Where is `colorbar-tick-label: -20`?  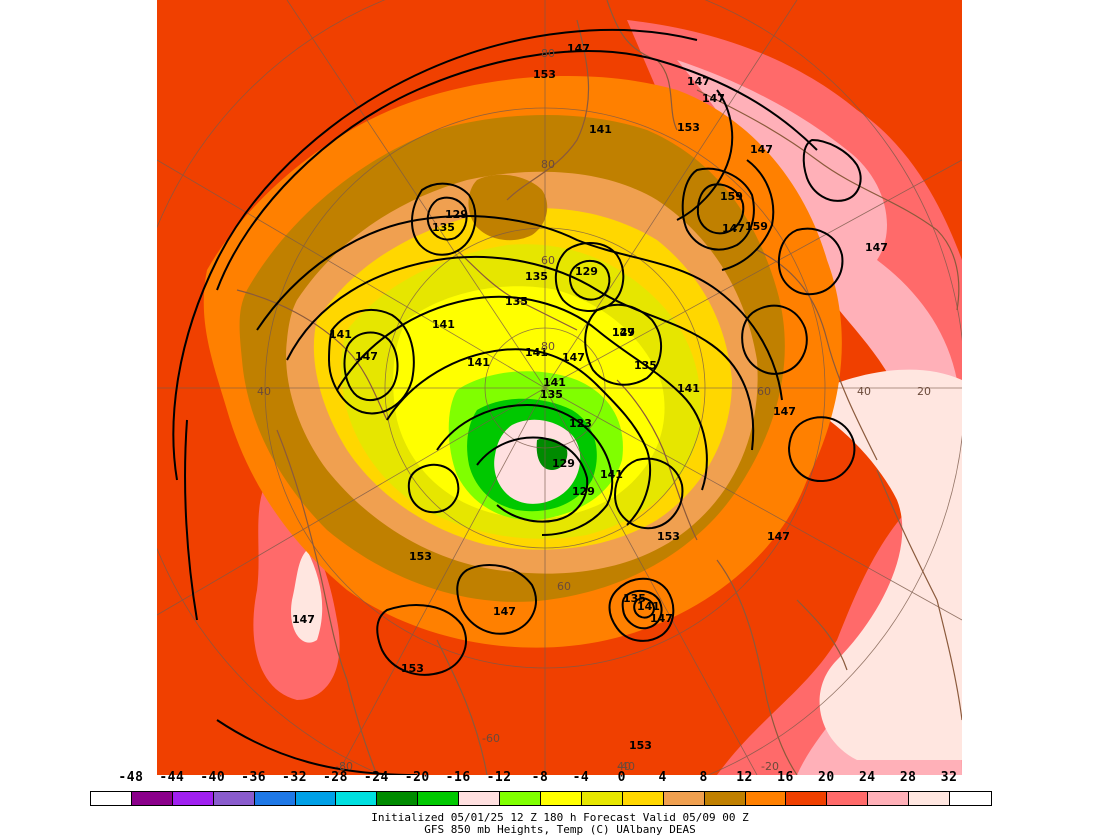 colorbar-tick-label: -20 is located at coordinates (417, 777).